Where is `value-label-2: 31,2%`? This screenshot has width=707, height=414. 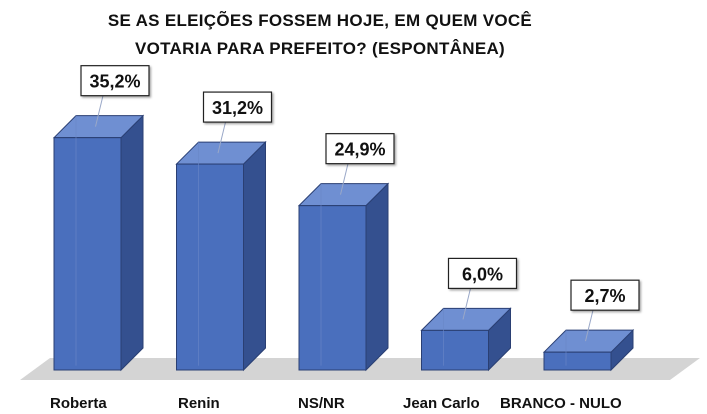
value-label-2: 31,2% is located at coordinates (237, 122).